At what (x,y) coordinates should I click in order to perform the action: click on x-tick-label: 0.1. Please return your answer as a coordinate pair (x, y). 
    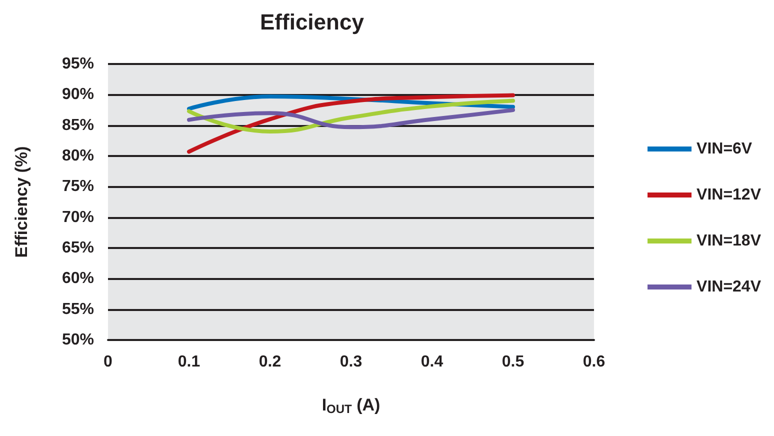
    Looking at the image, I should click on (189, 362).